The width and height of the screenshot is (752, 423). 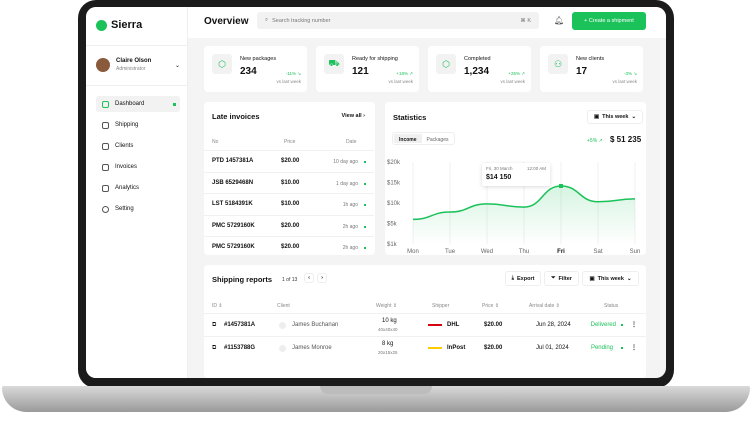 I want to click on y-tick-label: $1k, so click(x=392, y=245).